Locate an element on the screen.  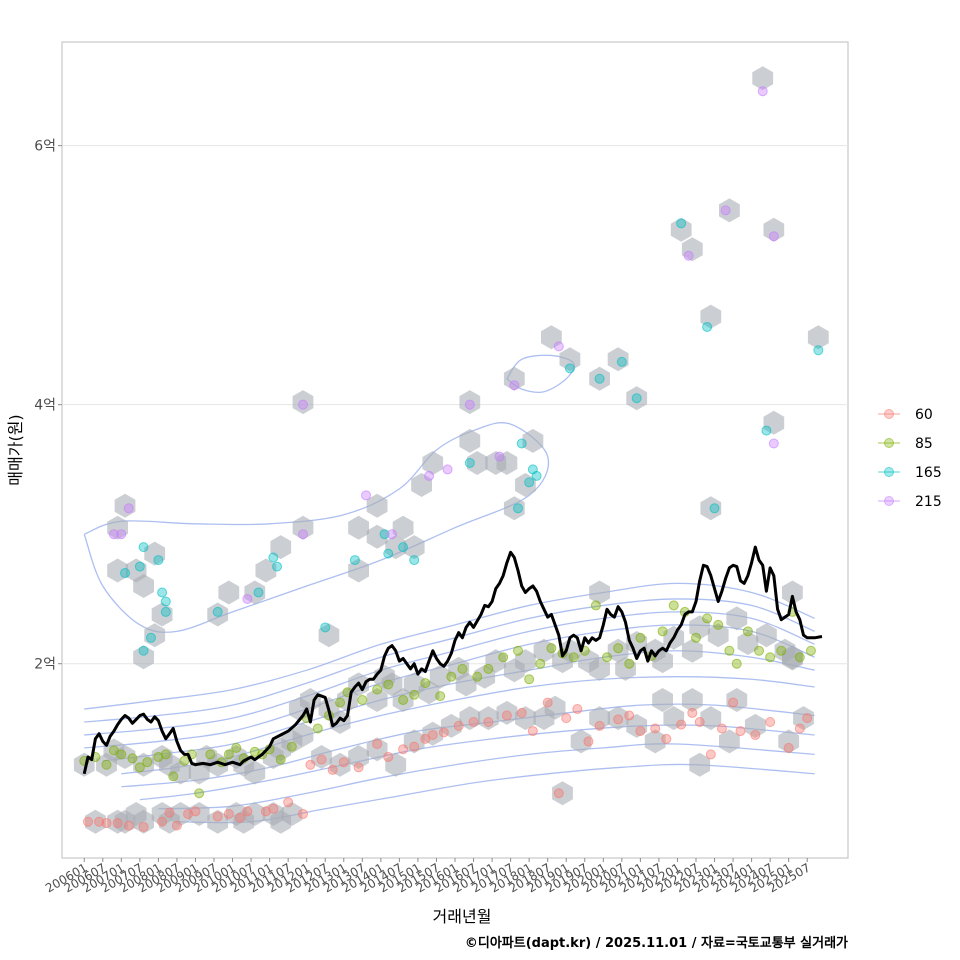
legend-key-point is located at coordinates (889, 443).